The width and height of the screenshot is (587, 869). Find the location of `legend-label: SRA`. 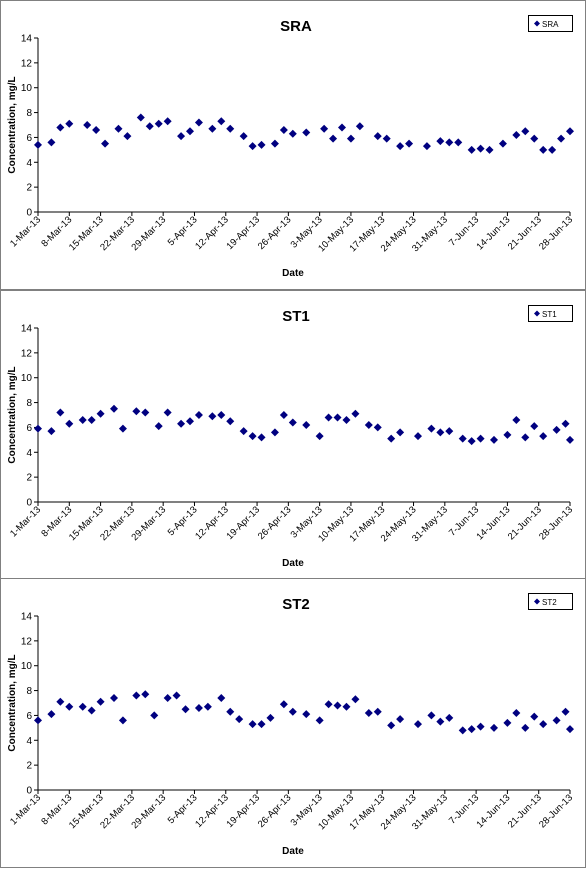

legend-label: SRA is located at coordinates (550, 24).